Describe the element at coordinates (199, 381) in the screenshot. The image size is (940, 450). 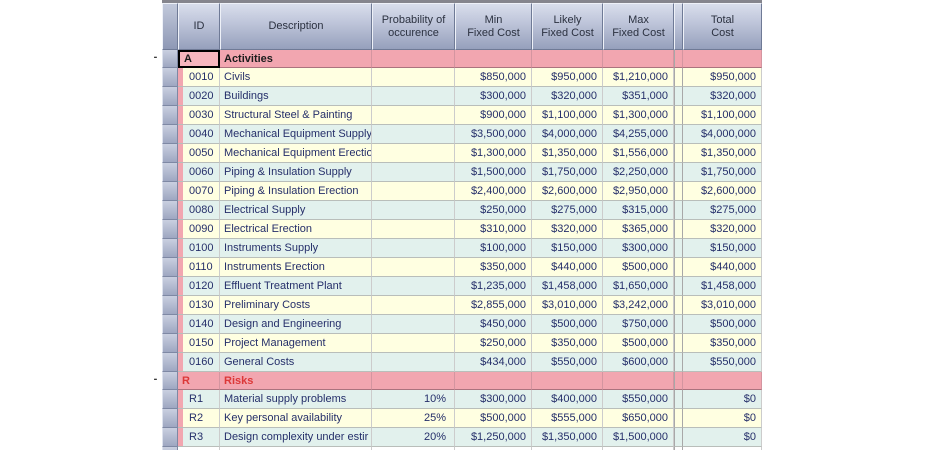
I see `group-id-cell: R` at that location.